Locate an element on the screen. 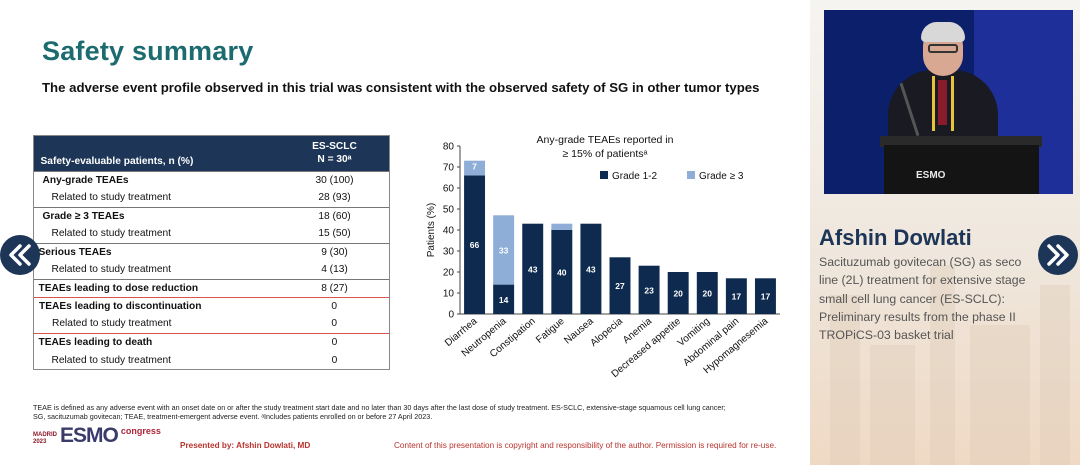  header-column: ES-SCLC N = 30ᵃ is located at coordinates (334, 153).